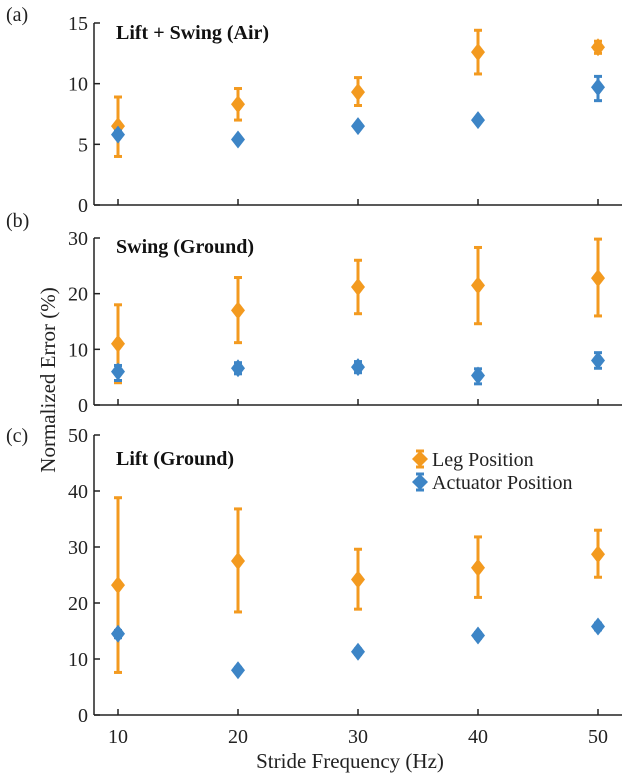  I want to click on y-tick-label: 5, so click(83, 145).